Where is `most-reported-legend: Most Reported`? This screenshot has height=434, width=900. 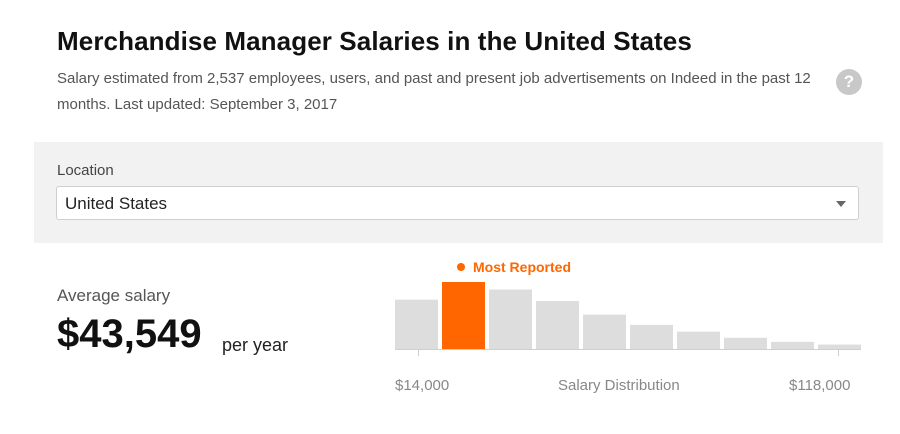 most-reported-legend: Most Reported is located at coordinates (514, 267).